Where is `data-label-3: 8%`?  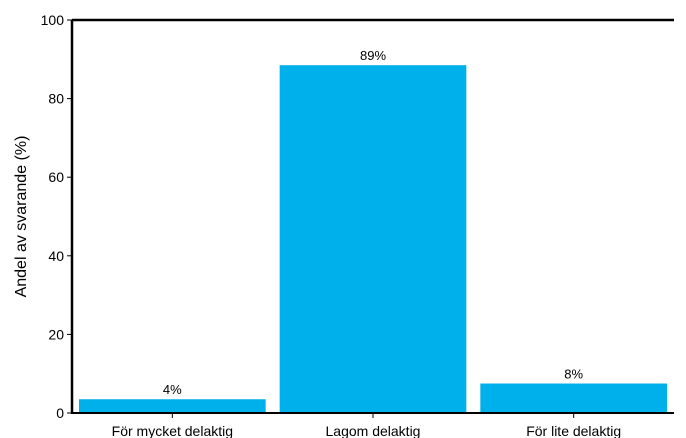
data-label-3: 8% is located at coordinates (573, 374).